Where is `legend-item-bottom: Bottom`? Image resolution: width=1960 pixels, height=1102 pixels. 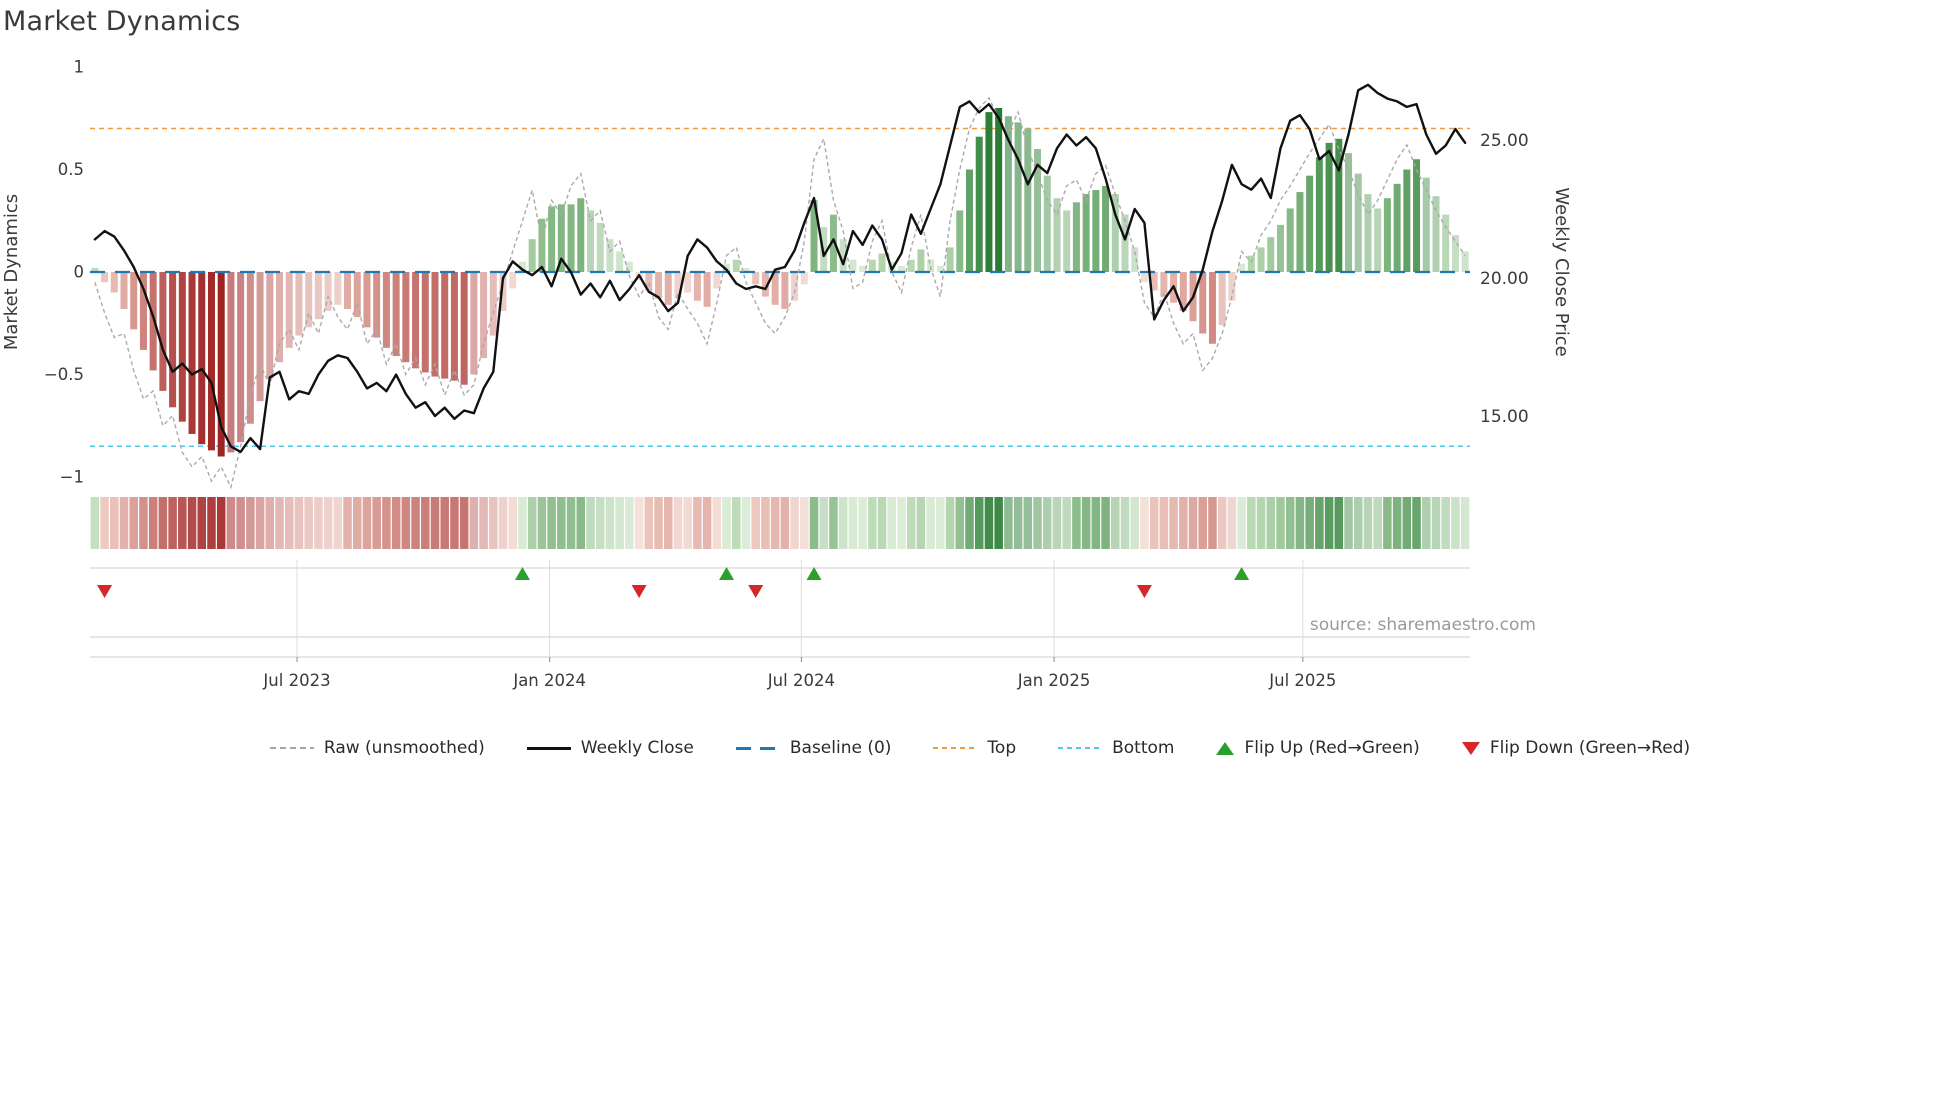 legend-item-bottom: Bottom is located at coordinates (1116, 748).